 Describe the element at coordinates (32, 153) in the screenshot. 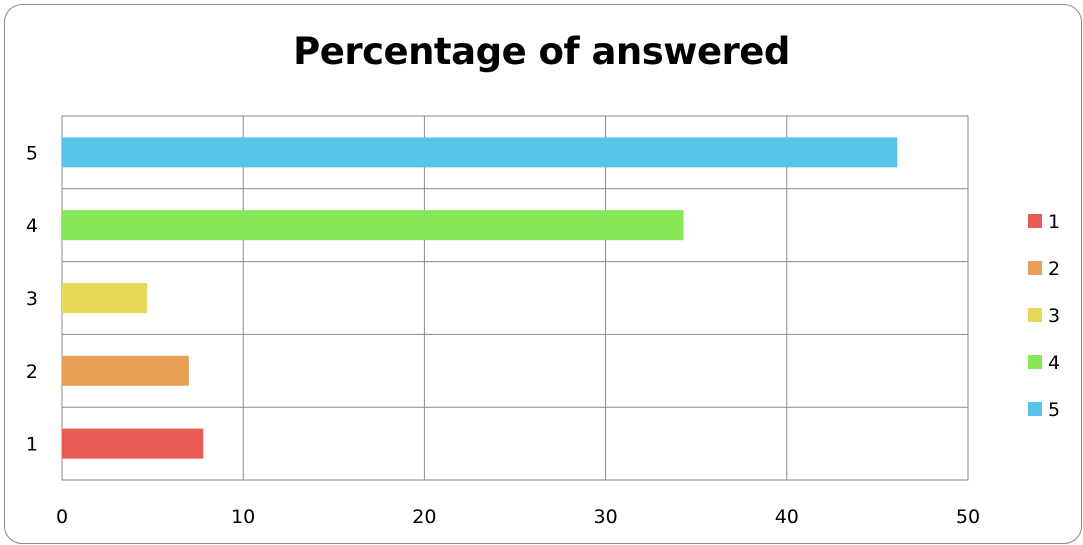

I see `y-tick-label: 5` at that location.